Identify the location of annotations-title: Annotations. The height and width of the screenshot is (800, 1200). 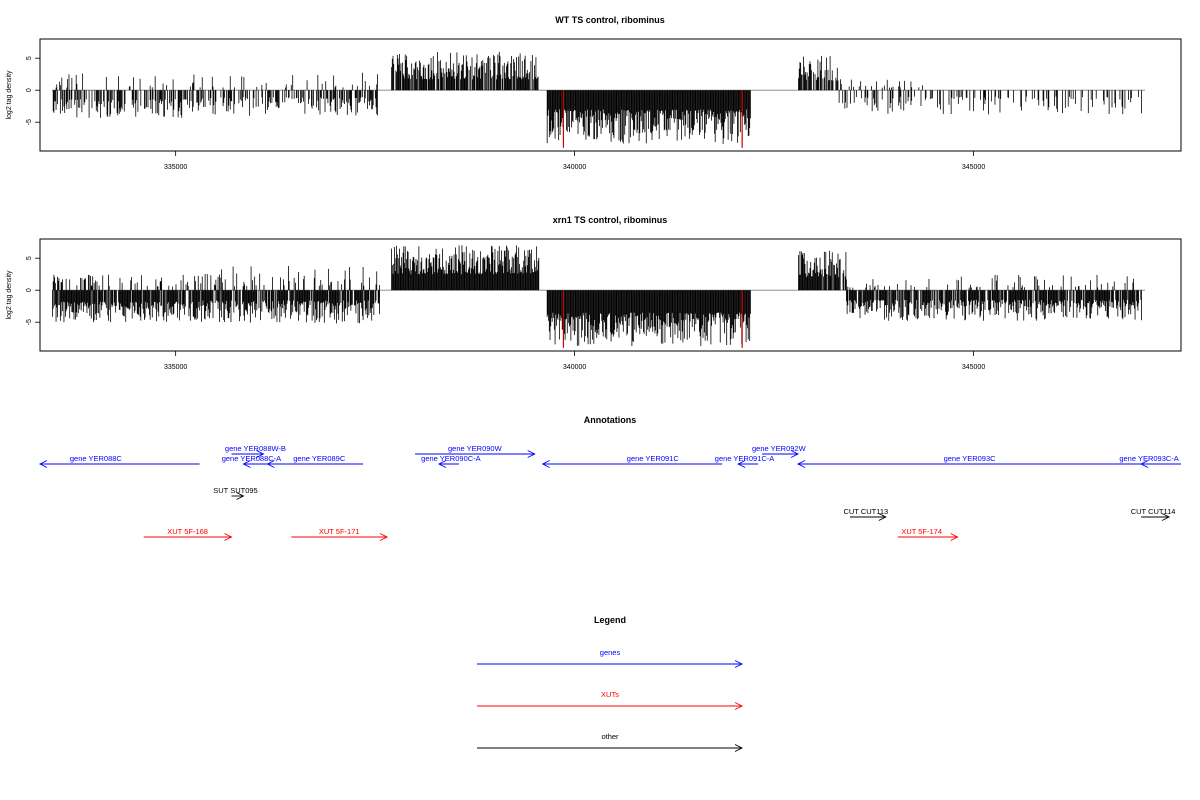
(610, 420).